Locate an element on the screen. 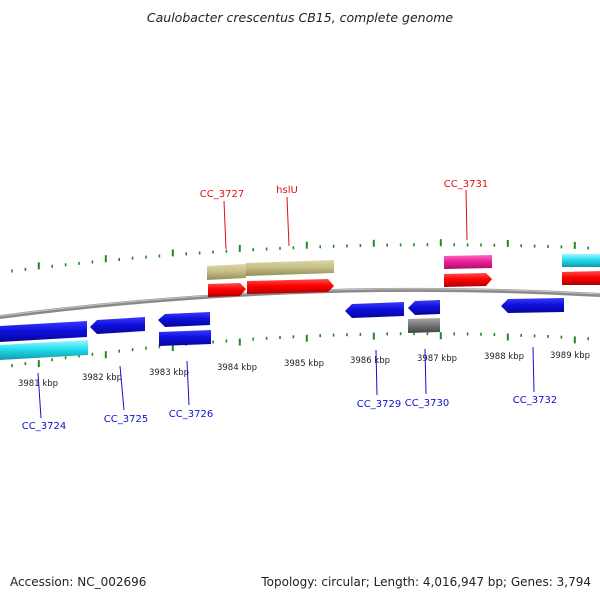 The width and height of the screenshot is (600, 600). gene-right-edge-cyan is located at coordinates (581, 260).